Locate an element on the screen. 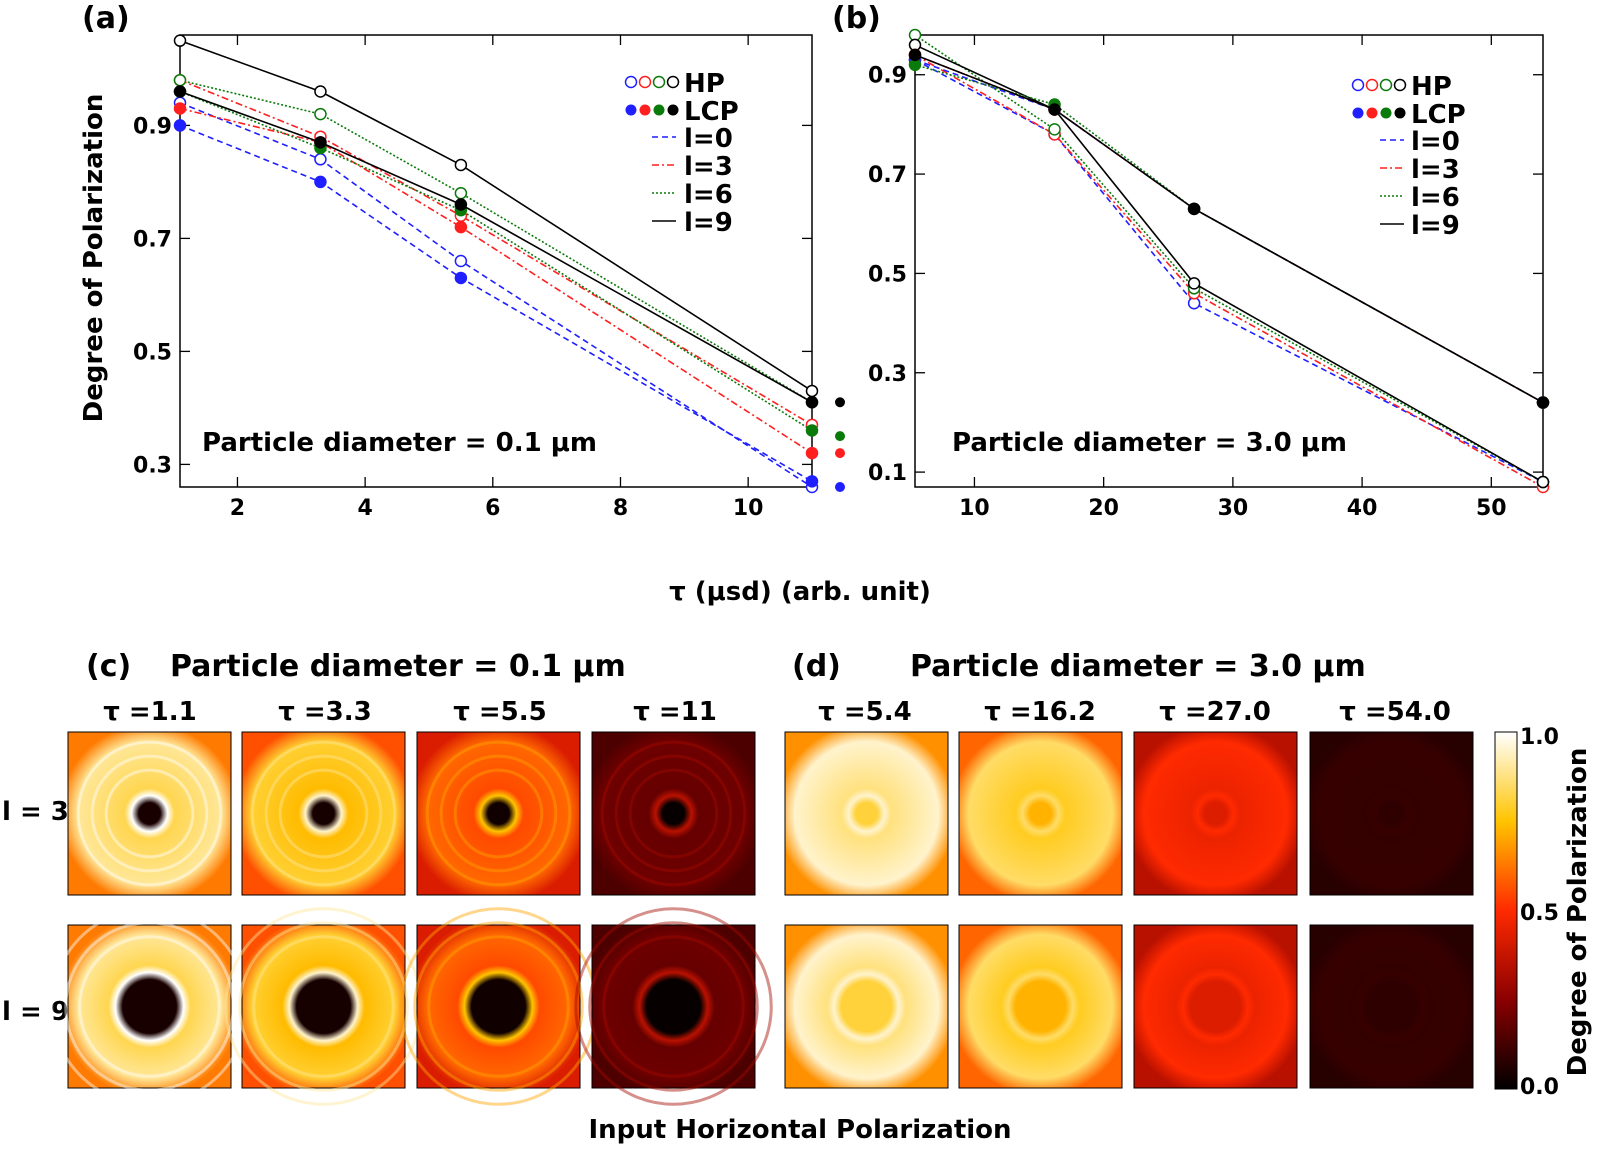  chart-b-series-lcp-l6 is located at coordinates (1229, 234).